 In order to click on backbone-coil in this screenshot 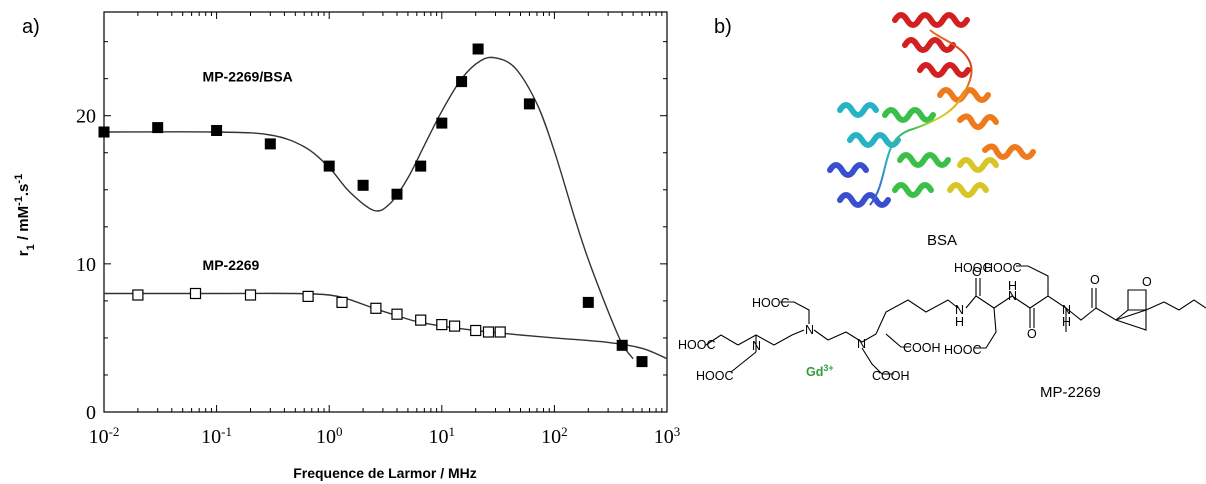, I will do `click(921, 117)`.